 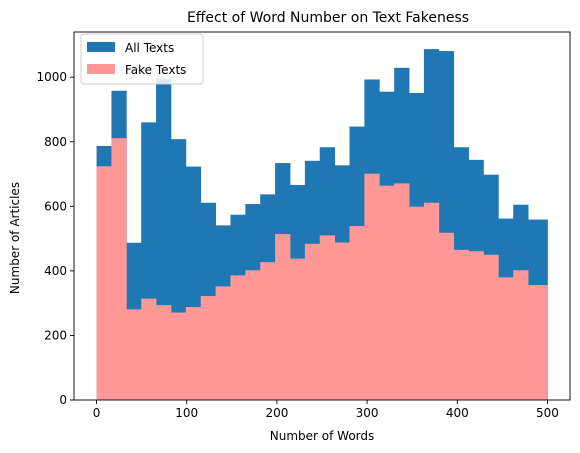 I want to click on legend-label-fake-texts: Fake Texts, so click(x=155, y=70).